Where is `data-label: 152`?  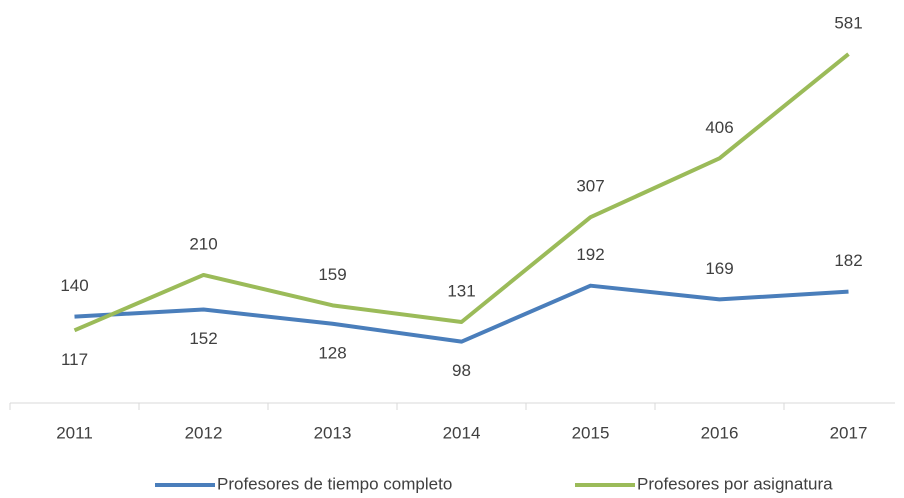
data-label: 152 is located at coordinates (203, 338).